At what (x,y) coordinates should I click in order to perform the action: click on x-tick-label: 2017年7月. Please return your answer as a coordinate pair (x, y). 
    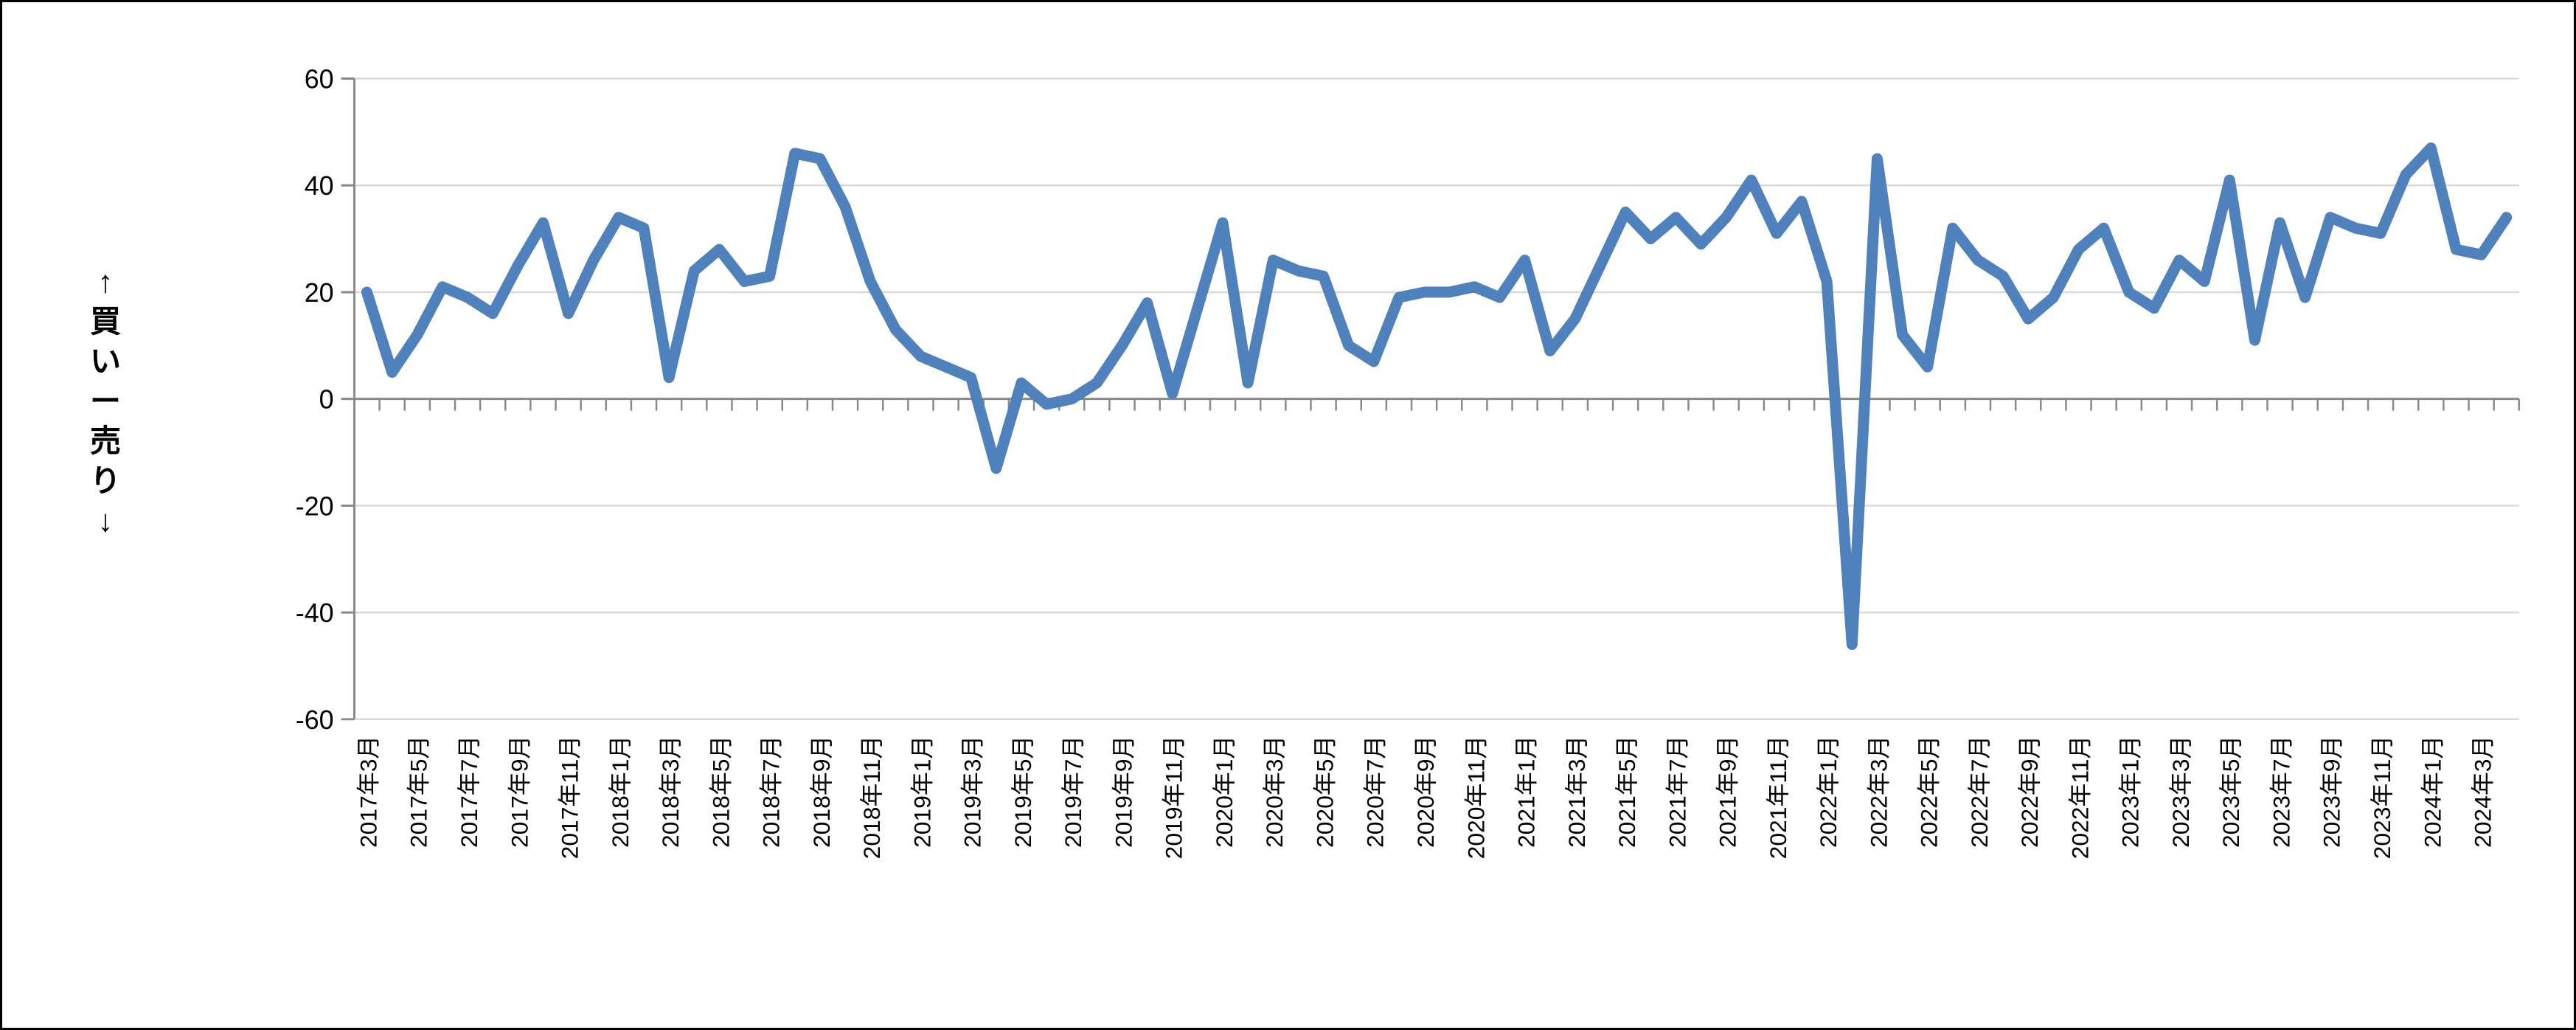
    Looking at the image, I should click on (469, 792).